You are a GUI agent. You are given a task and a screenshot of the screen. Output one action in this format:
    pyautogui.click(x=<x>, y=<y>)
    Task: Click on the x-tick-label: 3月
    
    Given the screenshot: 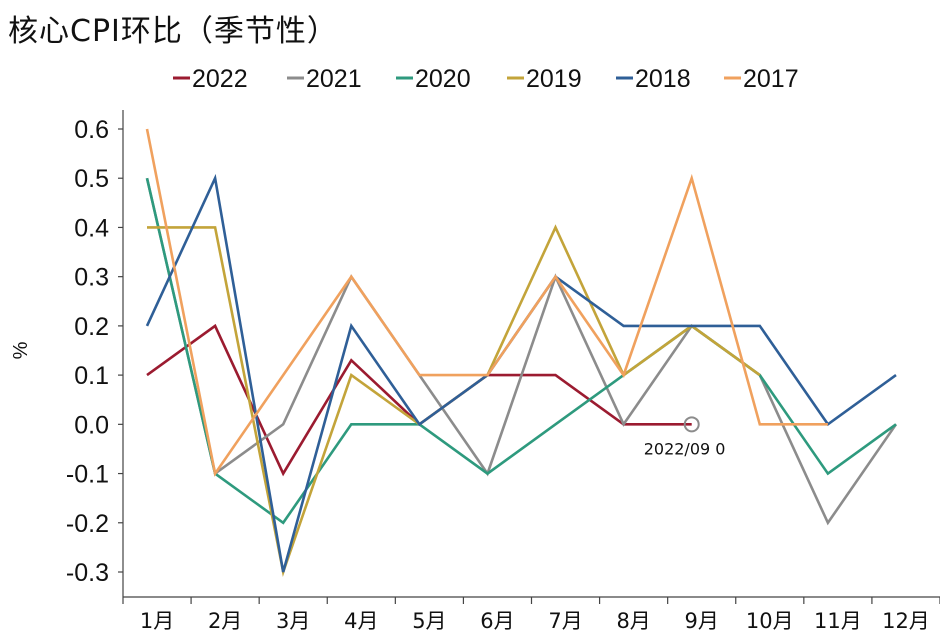 What is the action you would take?
    pyautogui.click(x=293, y=621)
    